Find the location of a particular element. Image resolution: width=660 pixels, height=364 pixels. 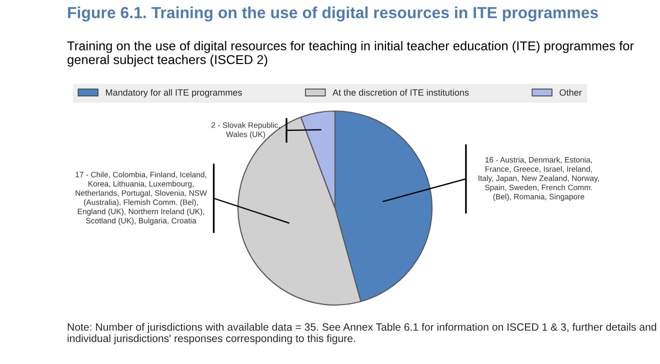

text: Note: Number of jurisdictions with available data = 35. See Annex Table 6.1 for information on ISCED 1 & 3, further details and individual jurisdictions' responses corresponding to this figure. is located at coordinates (362, 333).